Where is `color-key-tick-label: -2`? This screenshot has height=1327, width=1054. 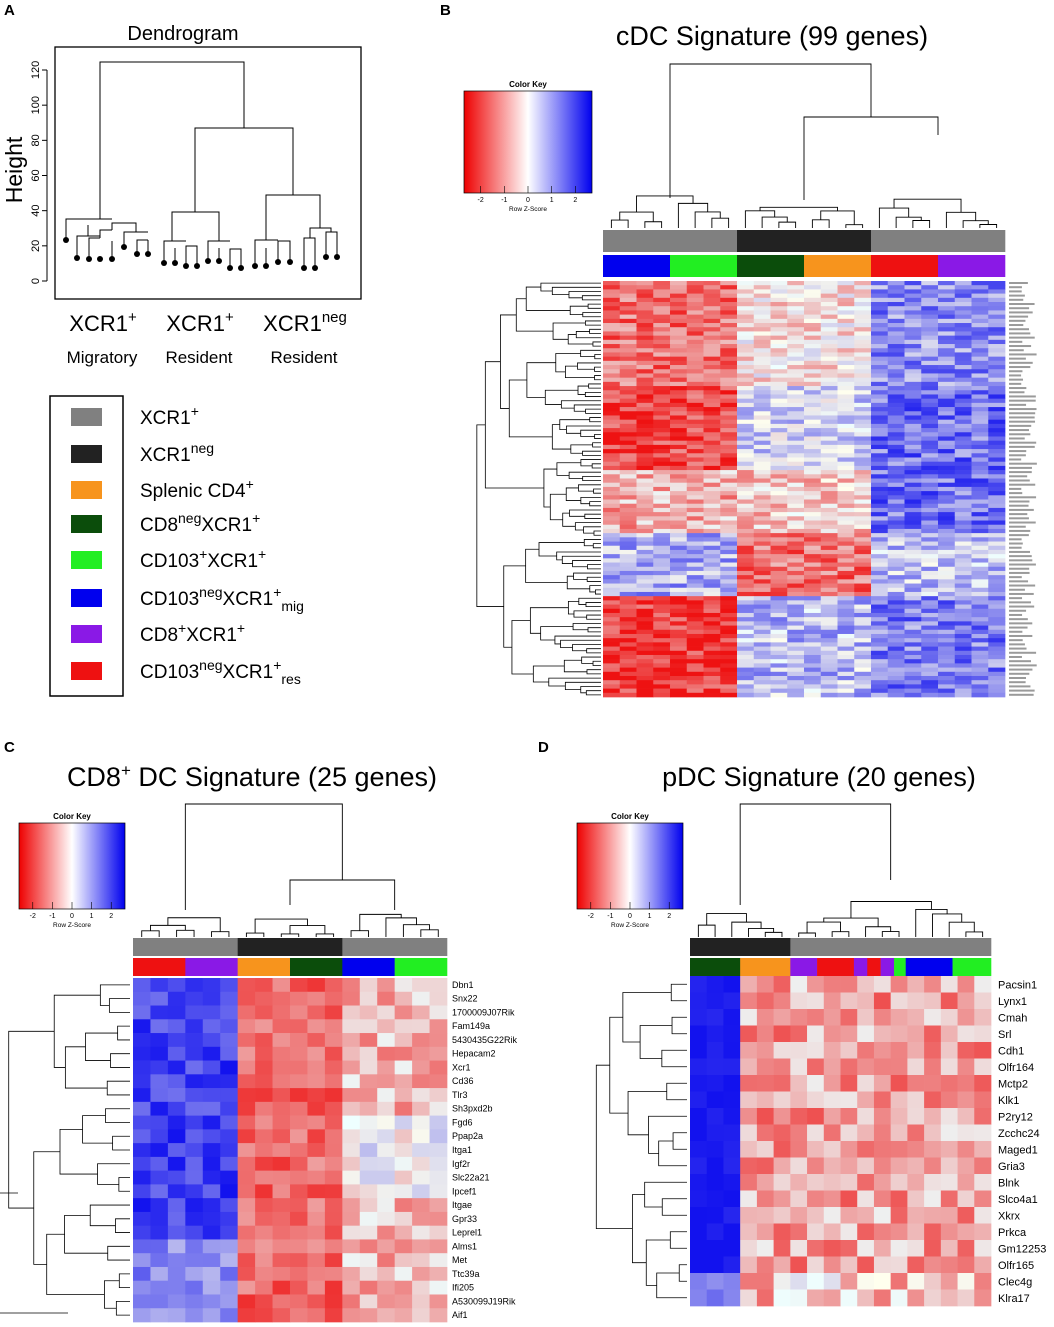
color-key-tick-label: -2 is located at coordinates (481, 200).